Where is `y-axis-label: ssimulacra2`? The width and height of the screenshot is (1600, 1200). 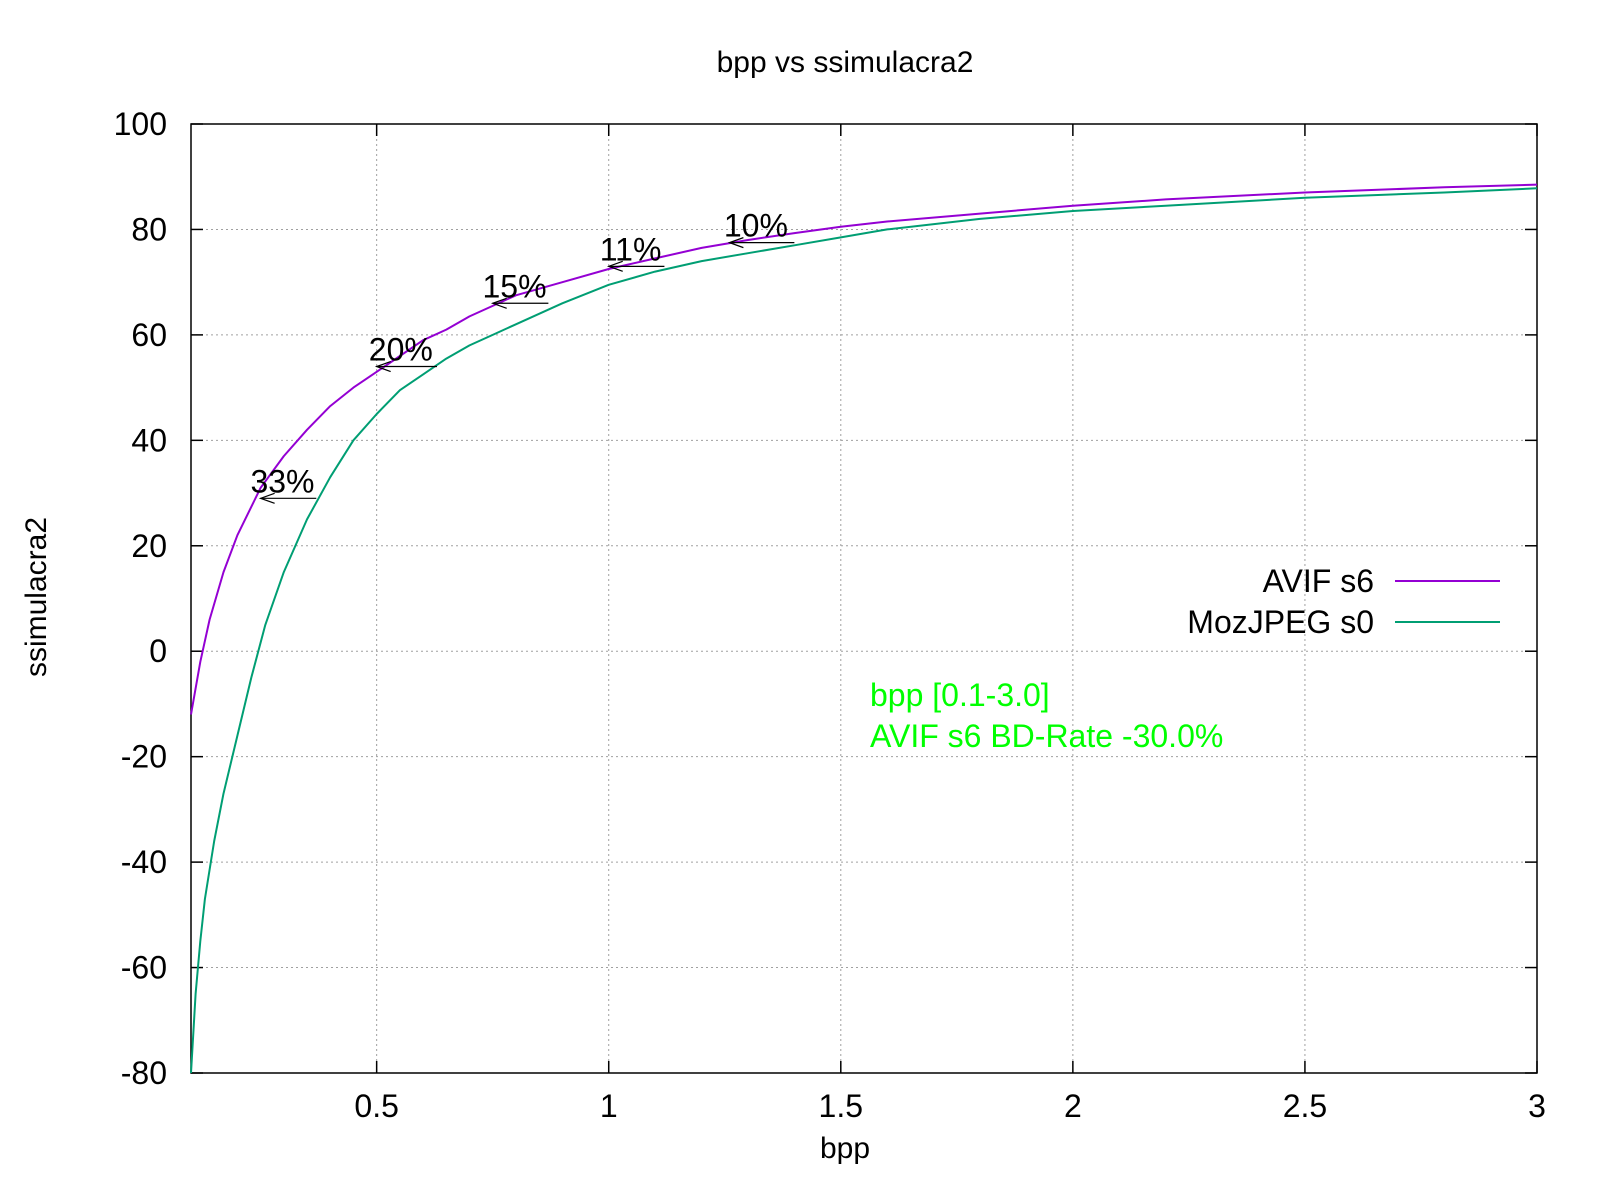 y-axis-label: ssimulacra2 is located at coordinates (36, 597).